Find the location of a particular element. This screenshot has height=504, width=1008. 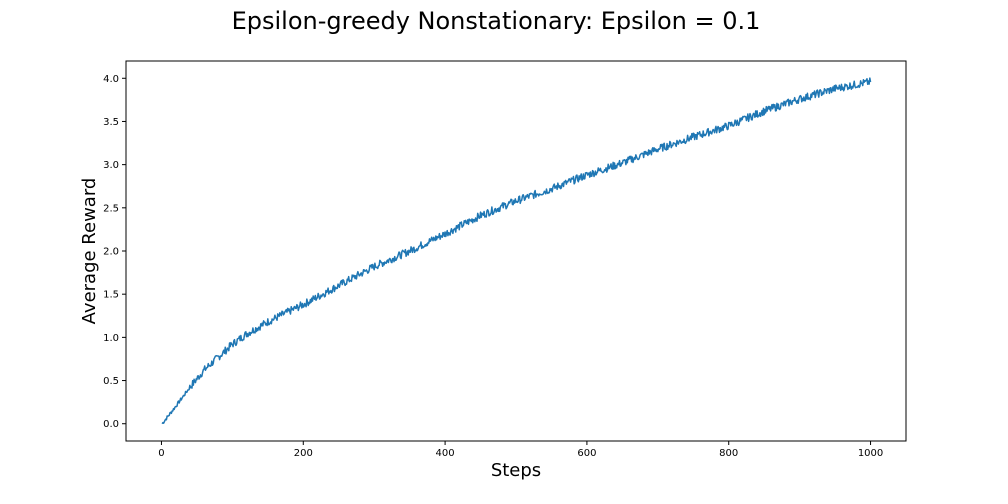

y-tick-label: 3.5 is located at coordinates (111, 122).